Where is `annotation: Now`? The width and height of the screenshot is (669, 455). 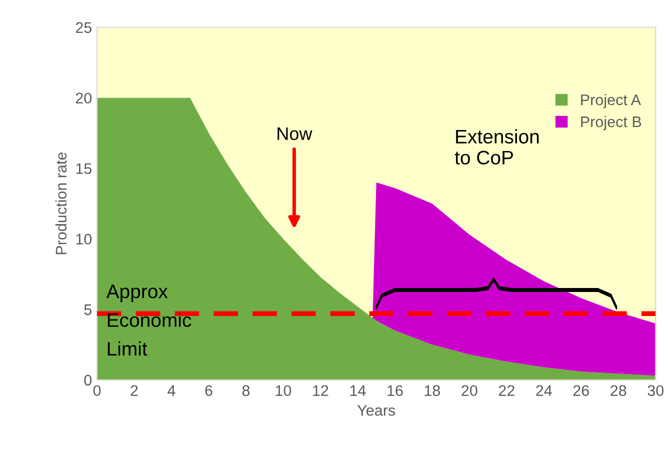
annotation: Now is located at coordinates (295, 134).